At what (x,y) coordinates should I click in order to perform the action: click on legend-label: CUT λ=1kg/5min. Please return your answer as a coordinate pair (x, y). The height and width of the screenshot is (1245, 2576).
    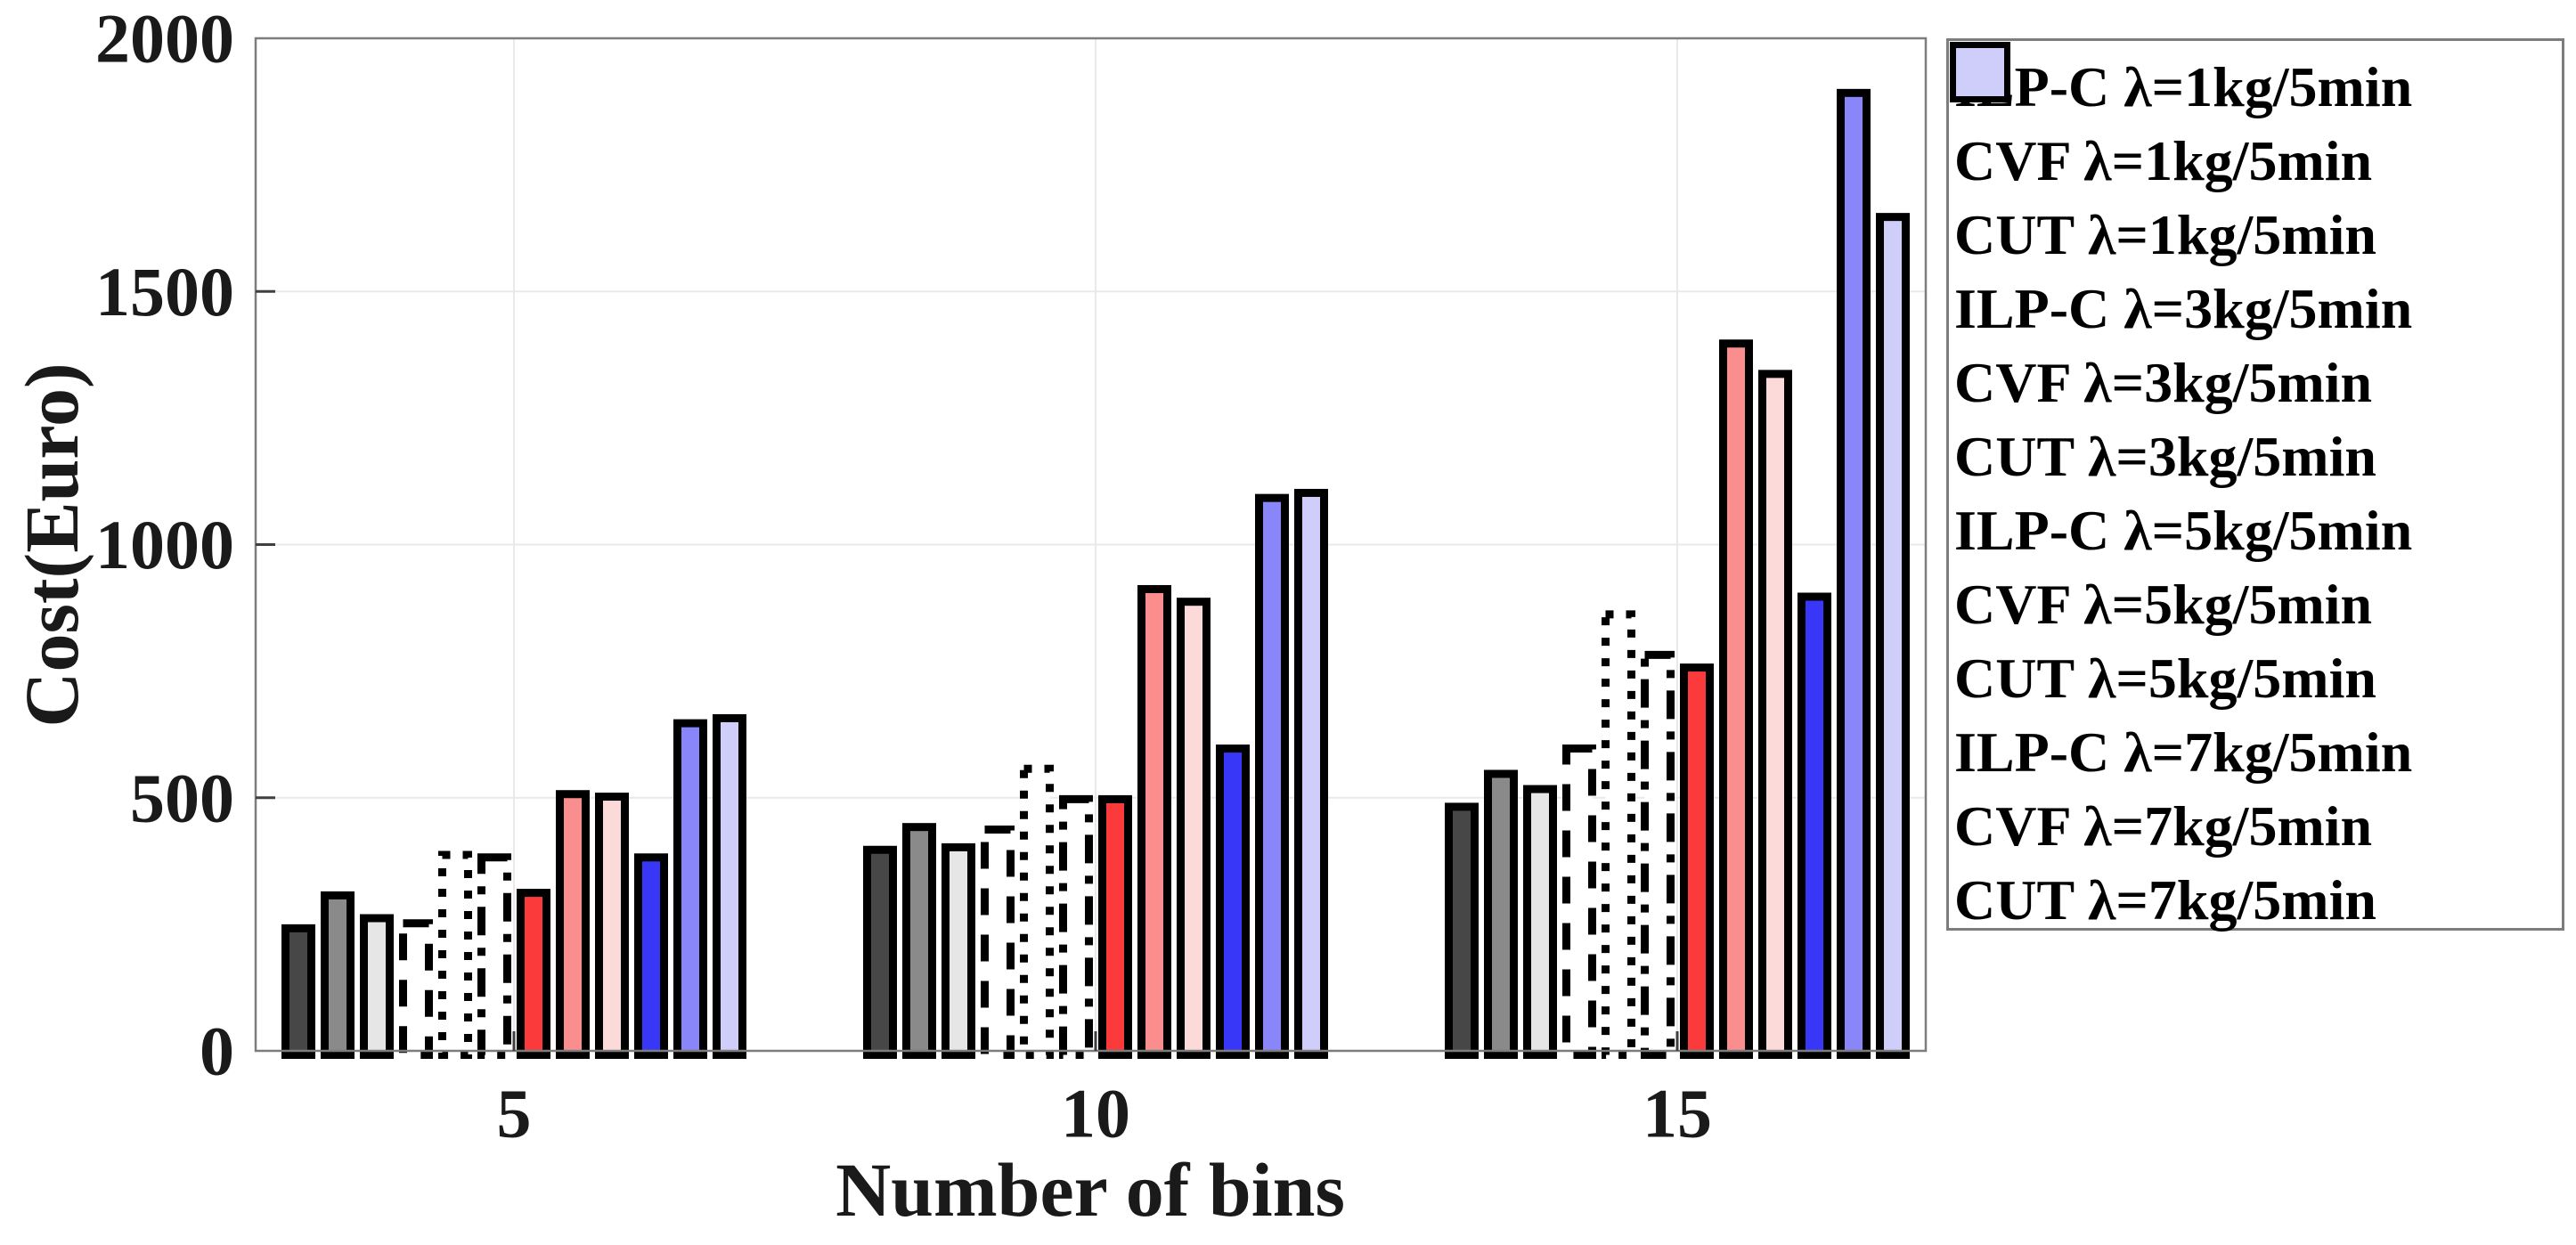
    Looking at the image, I should click on (2165, 234).